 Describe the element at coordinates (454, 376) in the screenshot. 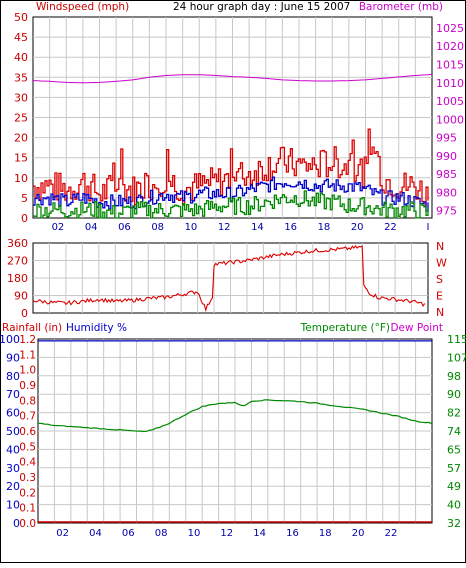

I see `temperature-tick-label: 98` at that location.